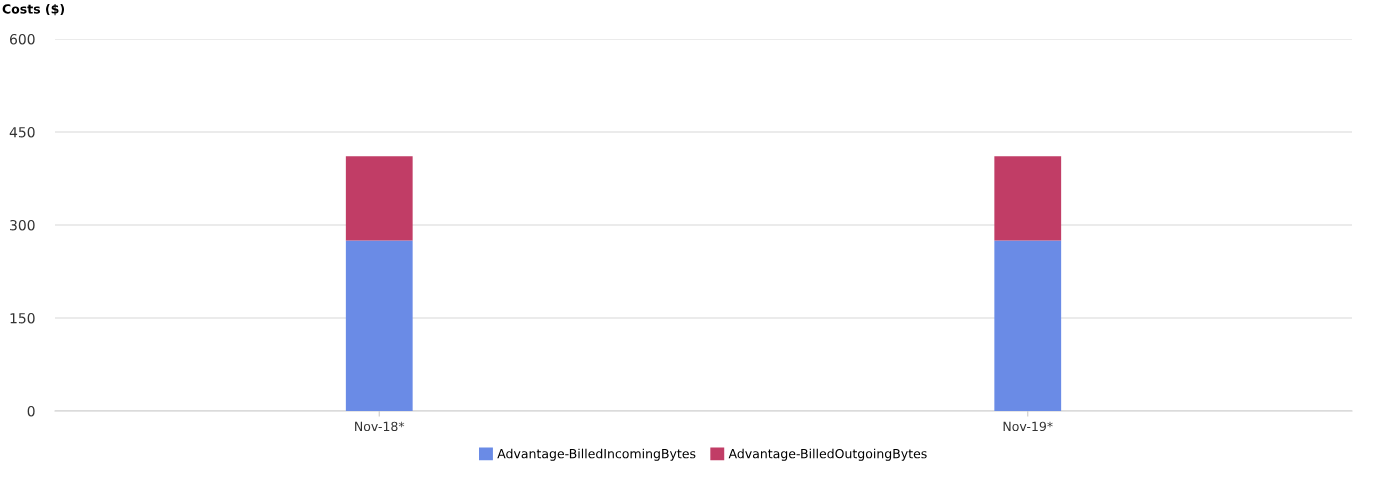 This screenshot has width=1386, height=477. Describe the element at coordinates (596, 454) in the screenshot. I see `legend-label: Advantage-BilledIncomingBytes` at that location.